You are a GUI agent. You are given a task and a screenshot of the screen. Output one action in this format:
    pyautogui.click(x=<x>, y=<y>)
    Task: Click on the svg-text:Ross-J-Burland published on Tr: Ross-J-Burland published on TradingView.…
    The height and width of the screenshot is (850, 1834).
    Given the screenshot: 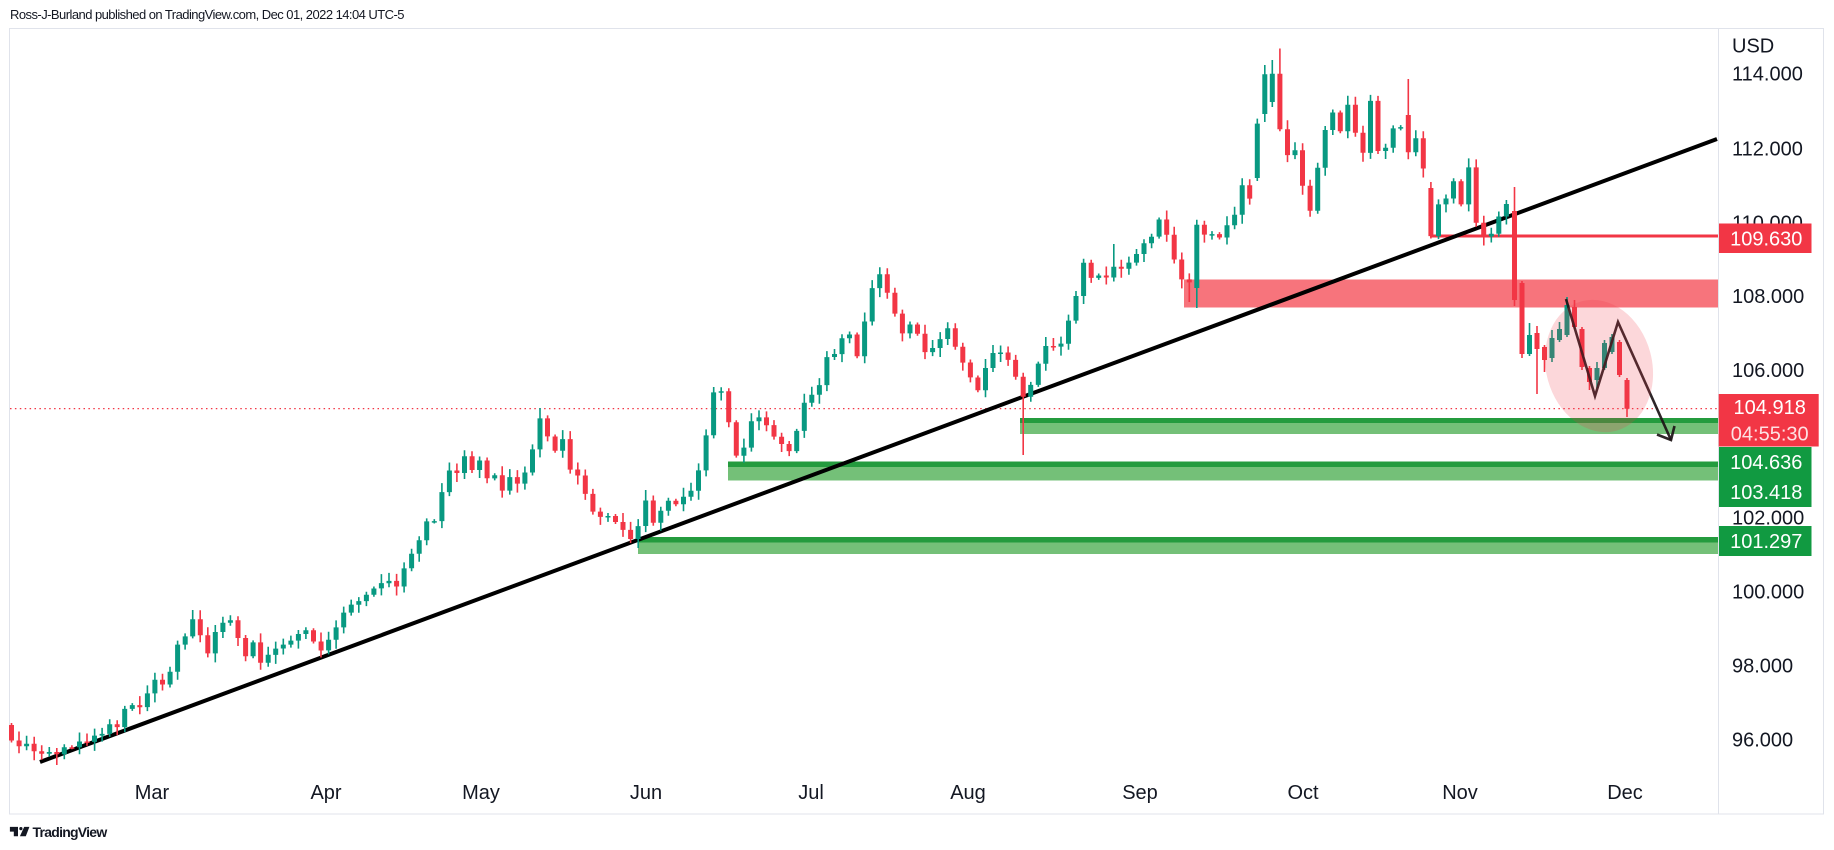 What is the action you would take?
    pyautogui.click(x=207, y=14)
    